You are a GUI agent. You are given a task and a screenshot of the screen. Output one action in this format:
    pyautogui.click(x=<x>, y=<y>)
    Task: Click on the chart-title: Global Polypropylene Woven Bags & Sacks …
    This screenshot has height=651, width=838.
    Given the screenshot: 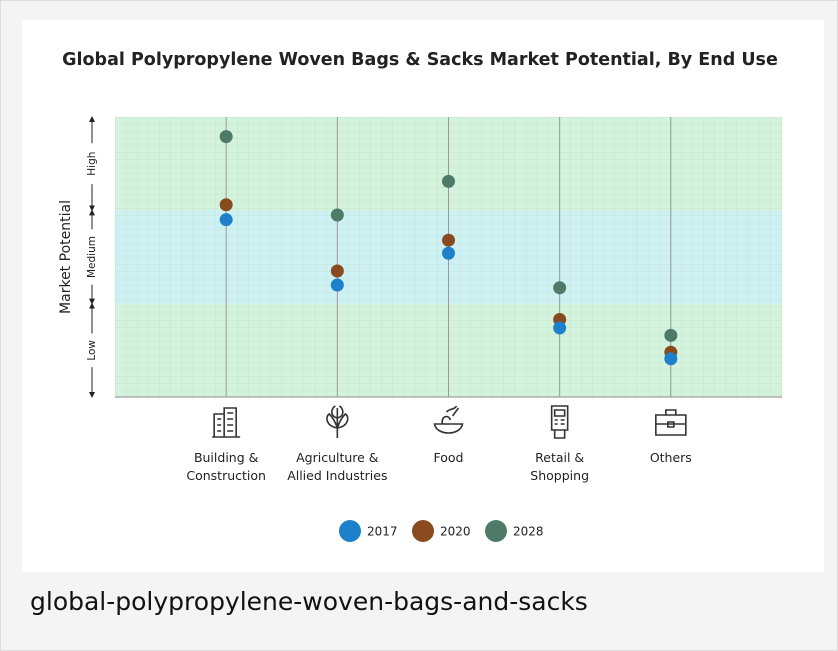 What is the action you would take?
    pyautogui.click(x=420, y=60)
    